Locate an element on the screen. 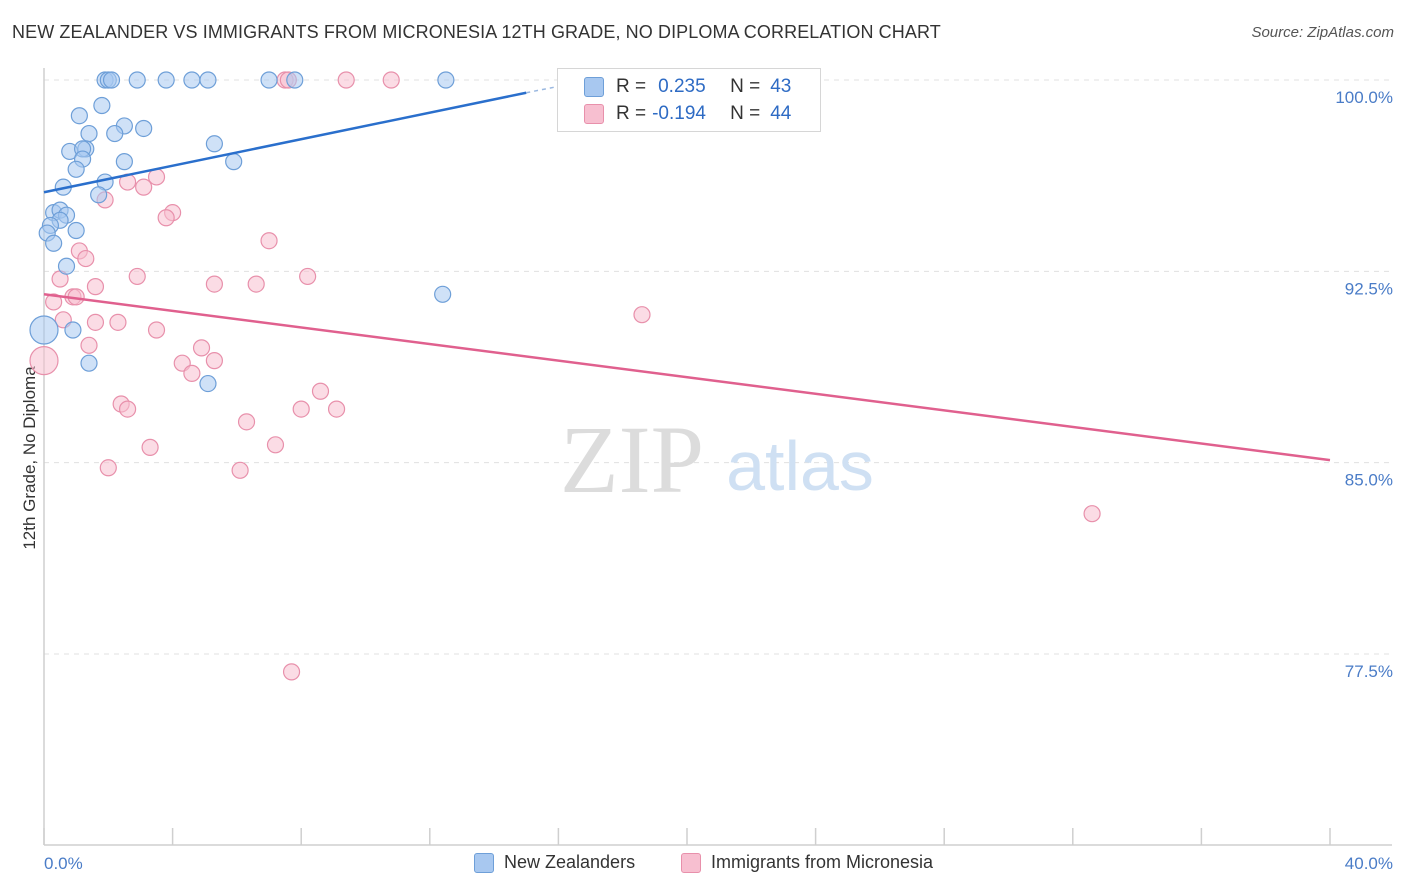 The width and height of the screenshot is (1406, 892). legend-label: New Zealanders is located at coordinates (570, 862).